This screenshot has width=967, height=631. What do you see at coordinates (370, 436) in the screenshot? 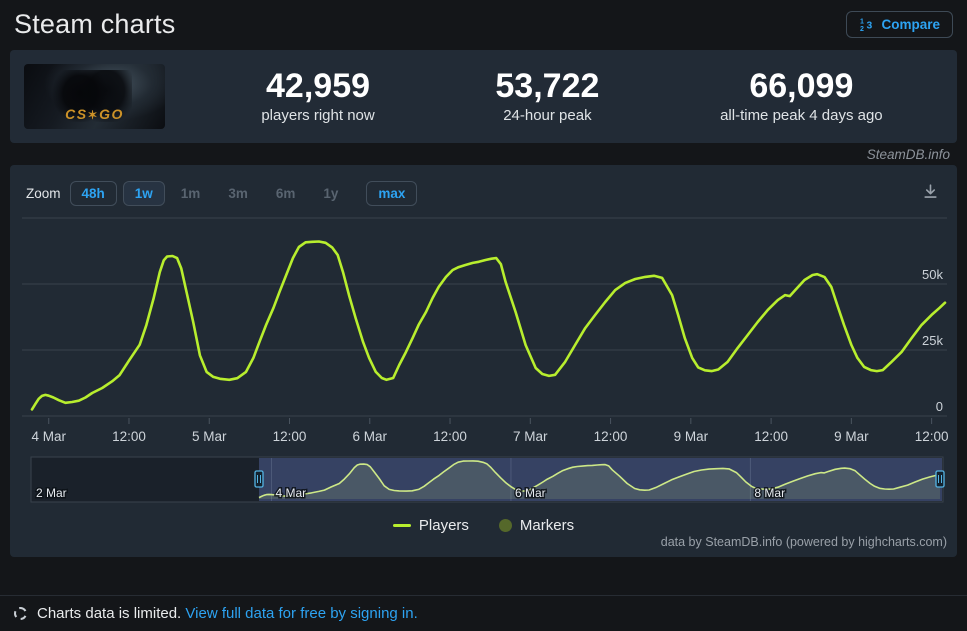
I see `svg-text: 6 Mar` at bounding box center [370, 436].